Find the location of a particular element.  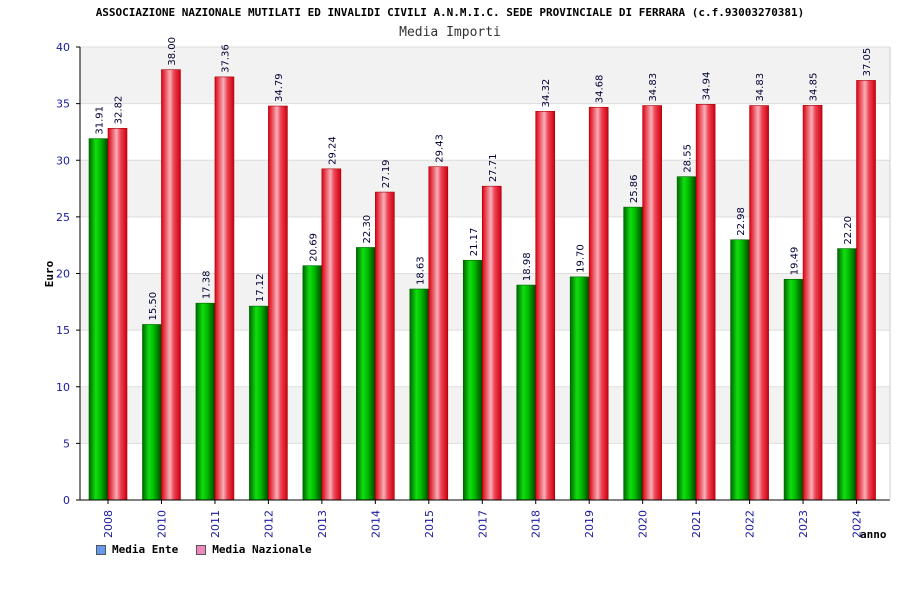

y-axis-label: Euro is located at coordinates (49, 273).